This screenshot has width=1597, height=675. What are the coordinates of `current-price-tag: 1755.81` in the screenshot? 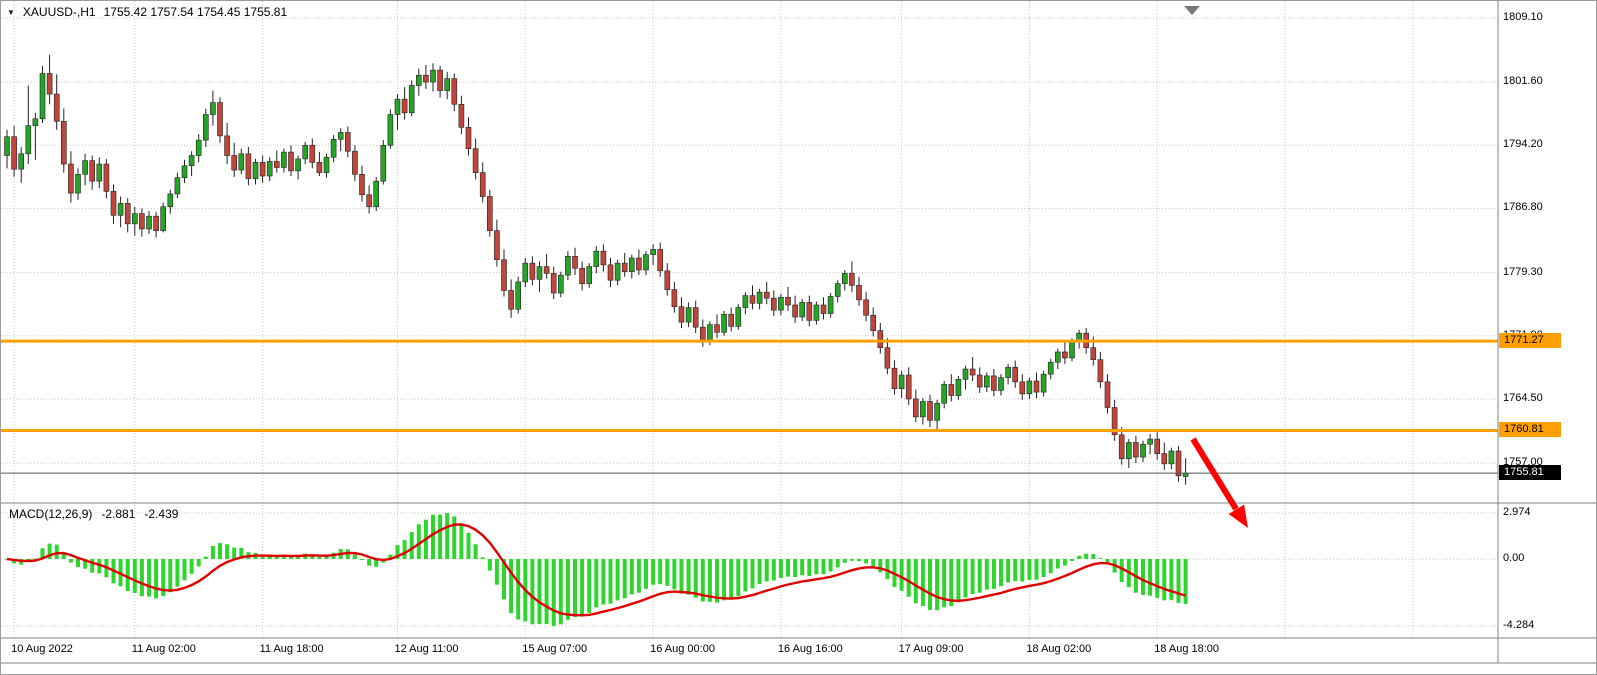 It's located at (1530, 473).